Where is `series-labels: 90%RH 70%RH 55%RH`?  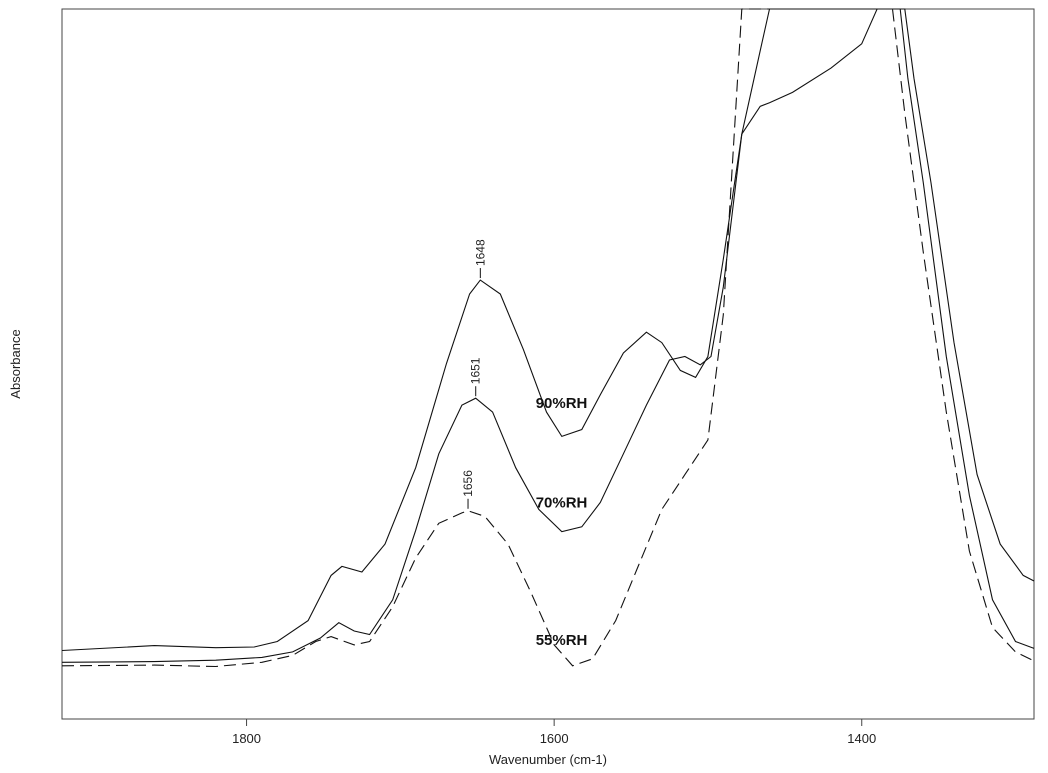 series-labels: 90%RH 70%RH 55%RH is located at coordinates (562, 522).